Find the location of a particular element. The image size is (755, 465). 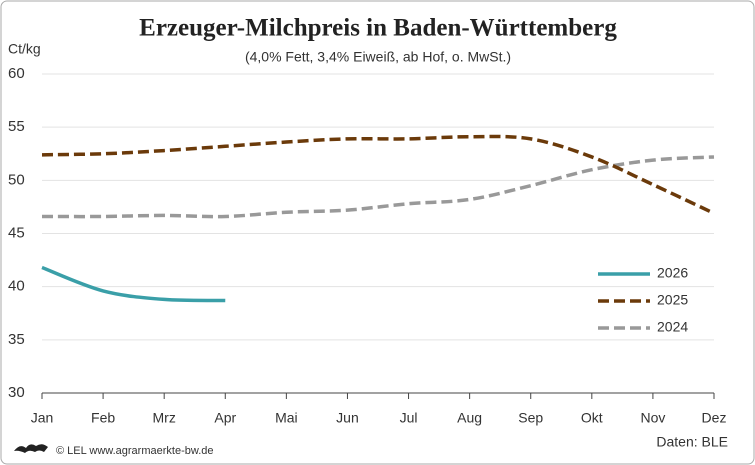

y-tick-label: 50 is located at coordinates (16, 179).